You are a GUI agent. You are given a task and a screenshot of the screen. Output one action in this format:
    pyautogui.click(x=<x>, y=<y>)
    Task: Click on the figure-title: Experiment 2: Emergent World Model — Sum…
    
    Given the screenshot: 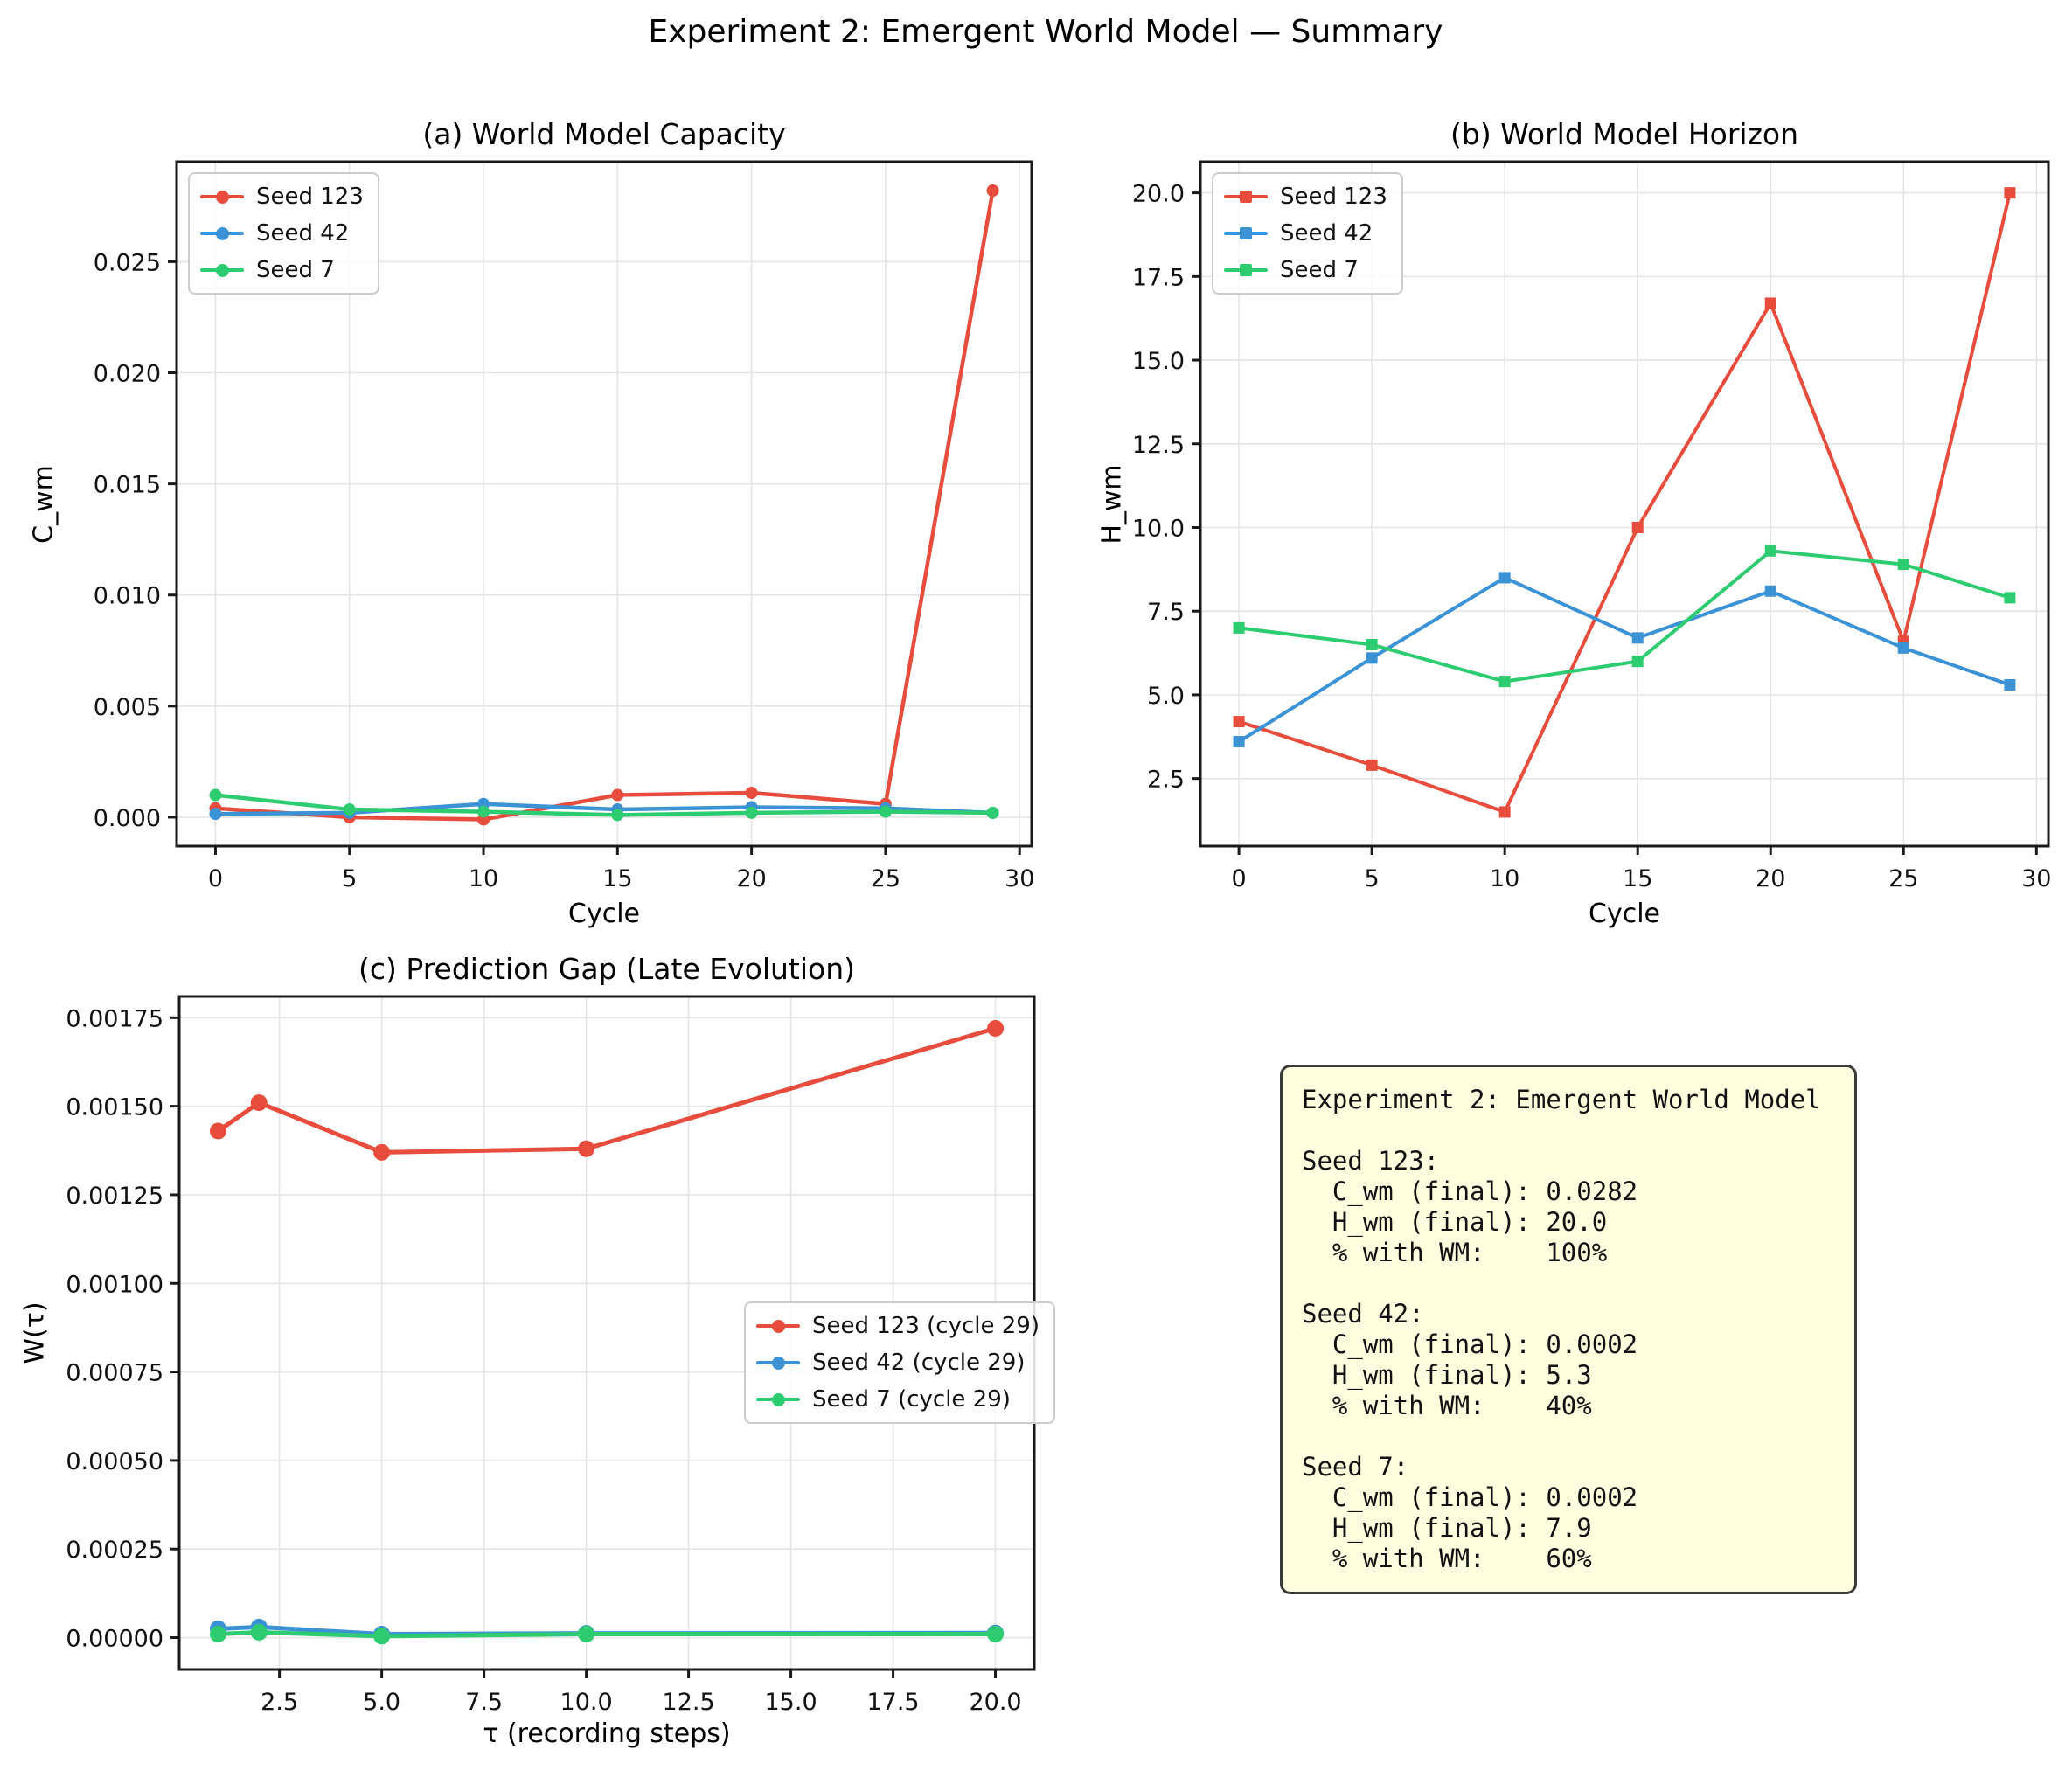 What is the action you would take?
    pyautogui.click(x=1045, y=32)
    